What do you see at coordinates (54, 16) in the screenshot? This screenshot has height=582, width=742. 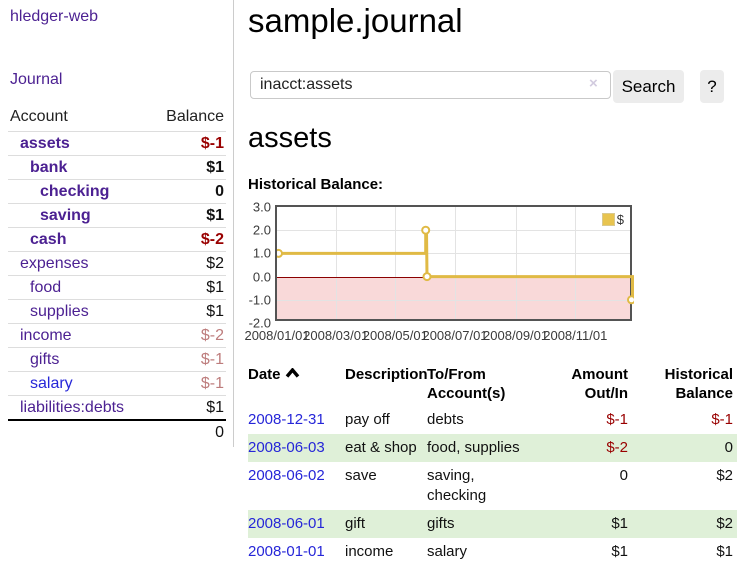 I see `app-brand-link: hledger-web` at bounding box center [54, 16].